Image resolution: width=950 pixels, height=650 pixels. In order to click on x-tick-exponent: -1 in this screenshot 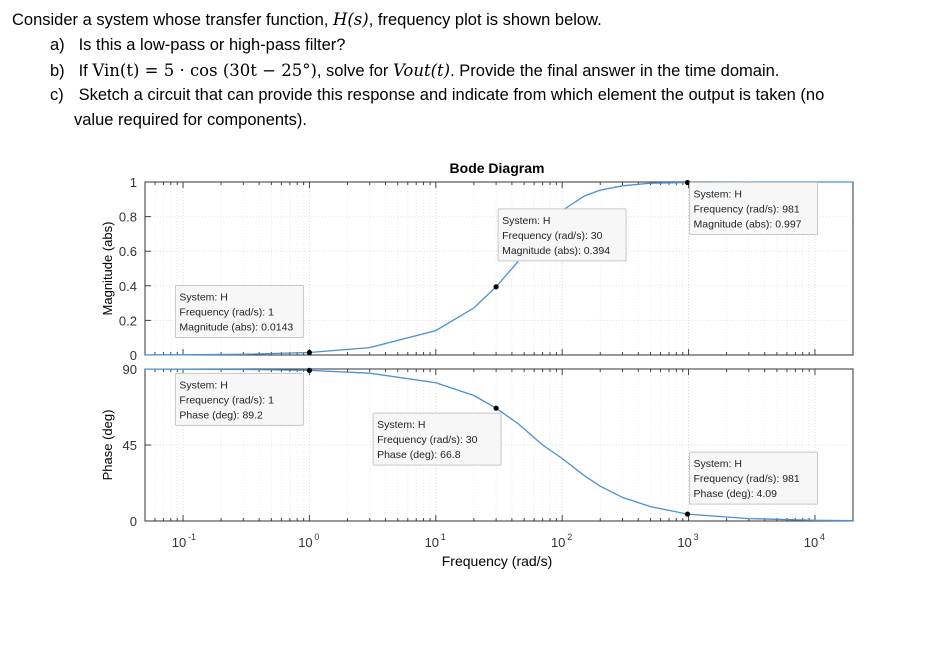, I will do `click(192, 537)`.